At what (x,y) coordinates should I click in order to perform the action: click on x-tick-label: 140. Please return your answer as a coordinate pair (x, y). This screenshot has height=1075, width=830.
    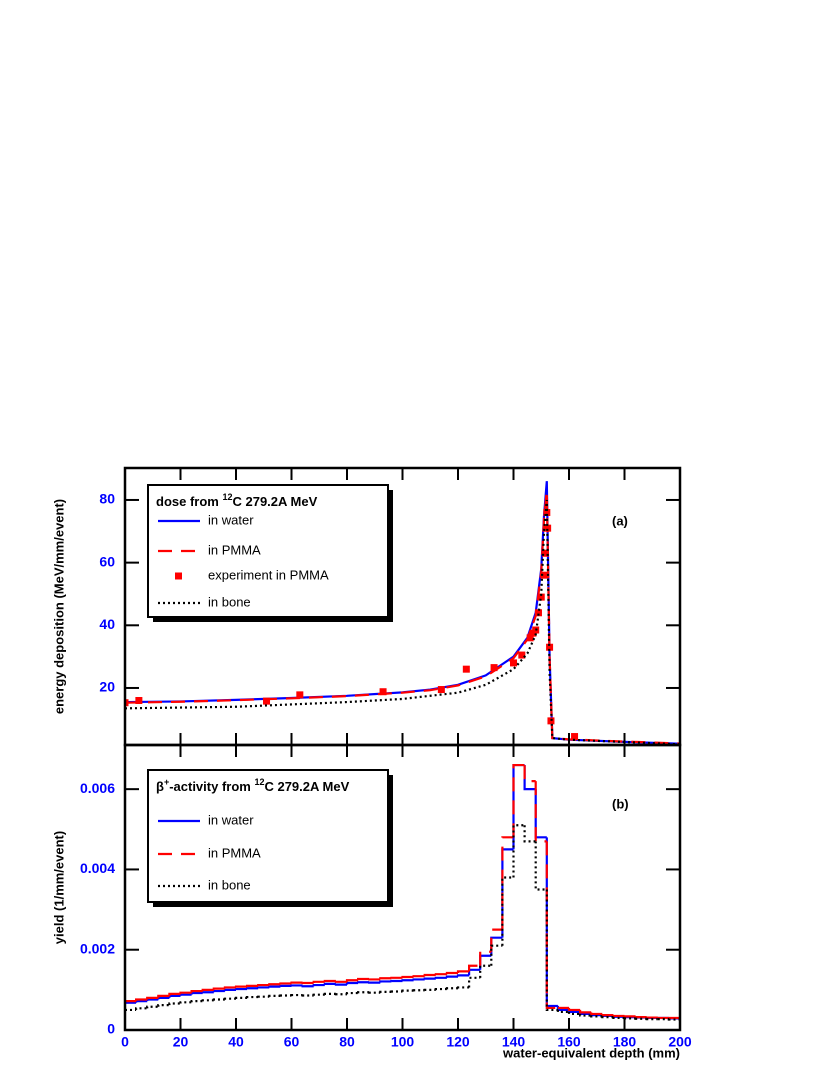
    Looking at the image, I should click on (514, 1042).